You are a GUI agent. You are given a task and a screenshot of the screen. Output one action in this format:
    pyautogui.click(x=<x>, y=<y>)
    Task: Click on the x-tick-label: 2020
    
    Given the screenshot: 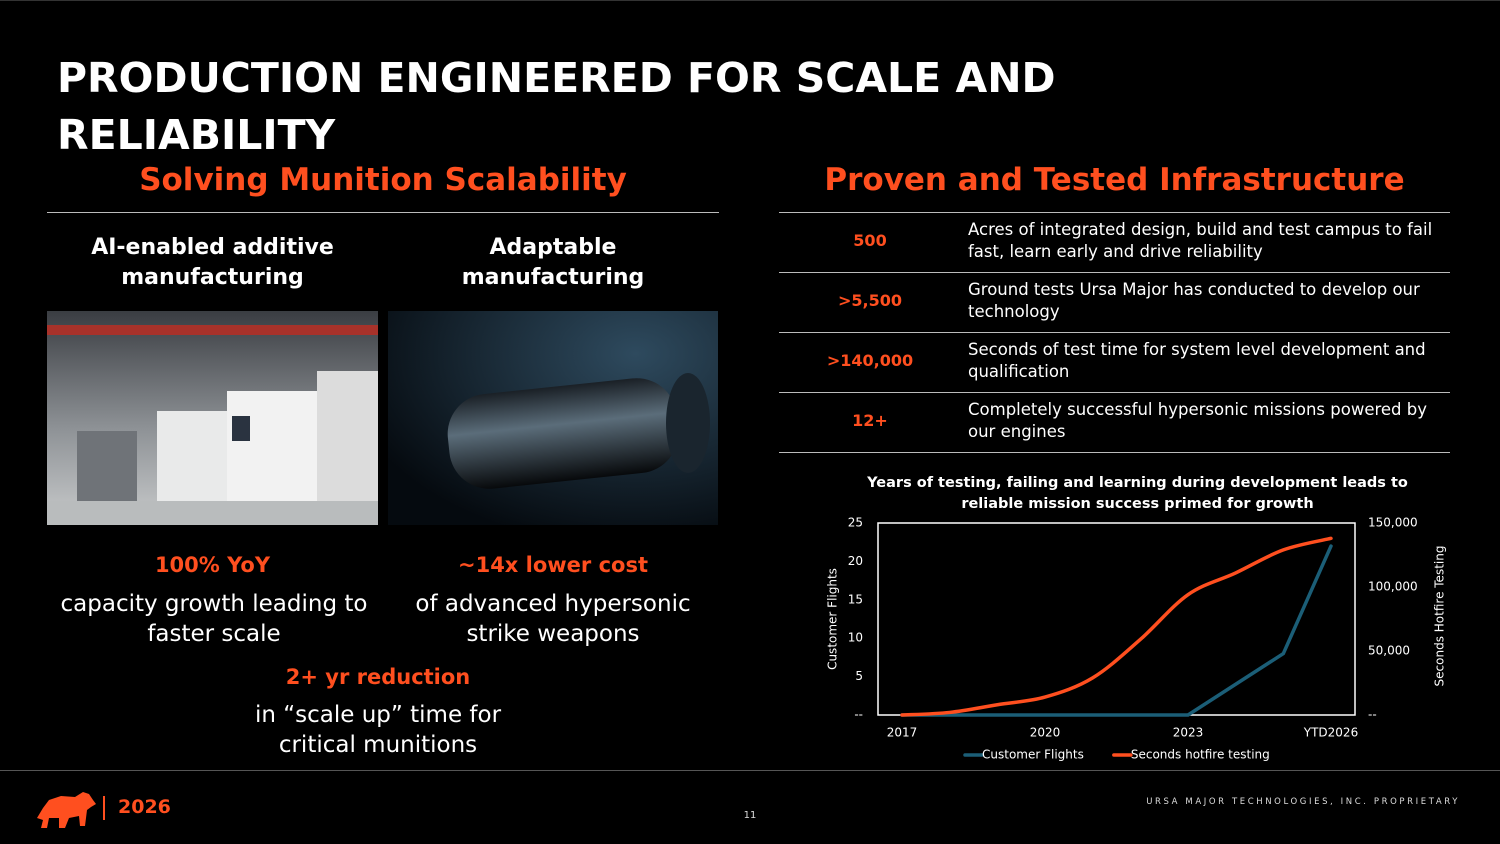 What is the action you would take?
    pyautogui.click(x=1045, y=733)
    